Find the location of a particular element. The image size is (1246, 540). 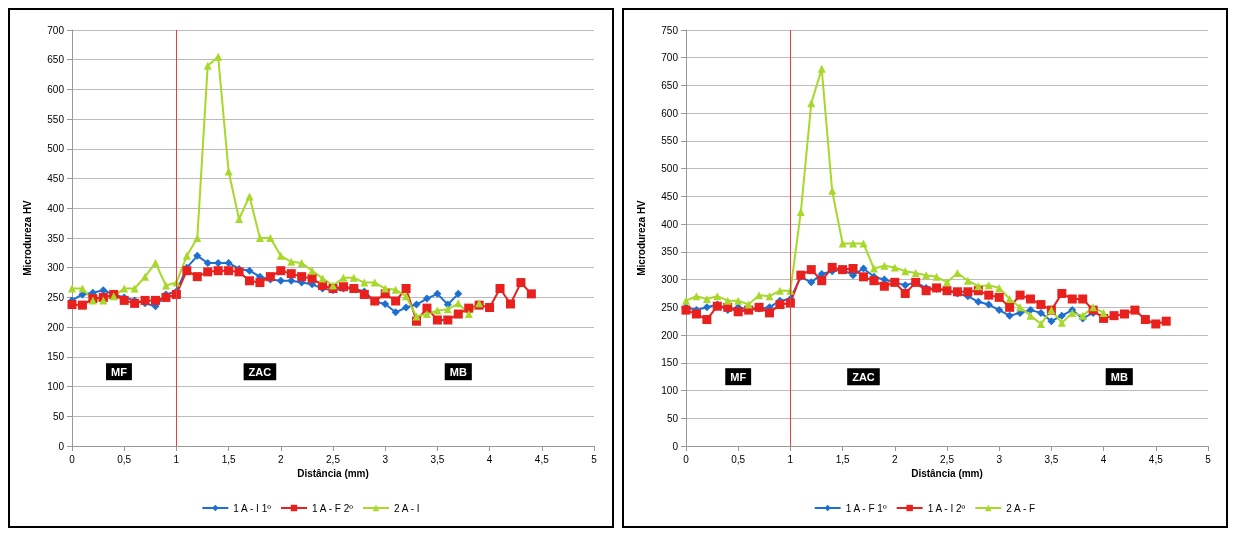

y-tick-label: 450 is located at coordinates (56, 179).